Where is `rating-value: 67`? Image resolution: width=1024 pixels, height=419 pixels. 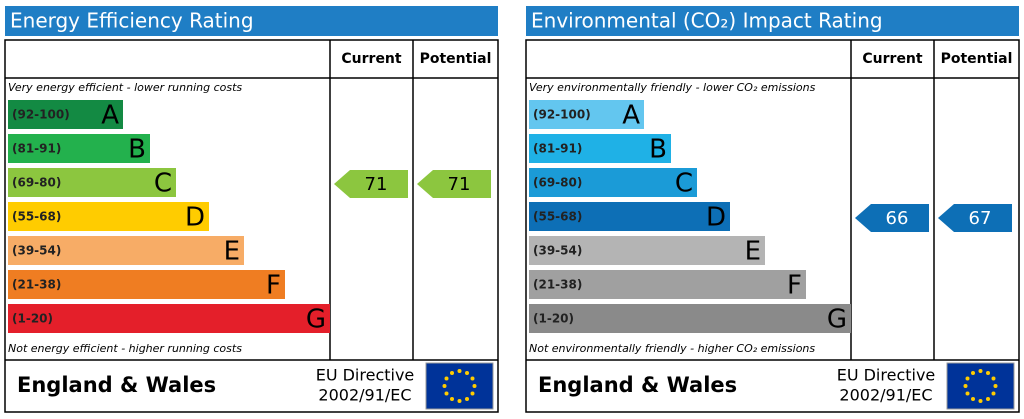 rating-value: 67 is located at coordinates (980, 218).